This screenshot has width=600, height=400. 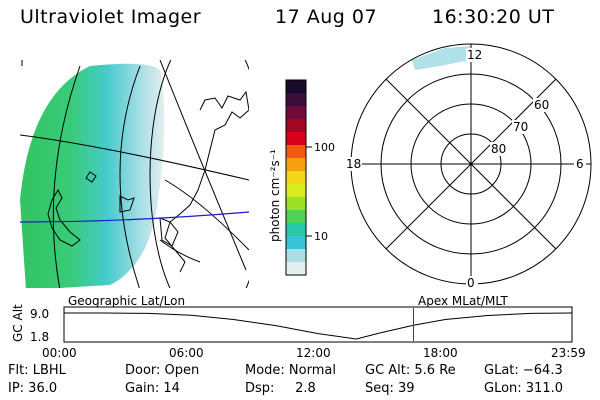 What do you see at coordinates (471, 283) in the screenshot?
I see `mlt-label-0: 0` at bounding box center [471, 283].